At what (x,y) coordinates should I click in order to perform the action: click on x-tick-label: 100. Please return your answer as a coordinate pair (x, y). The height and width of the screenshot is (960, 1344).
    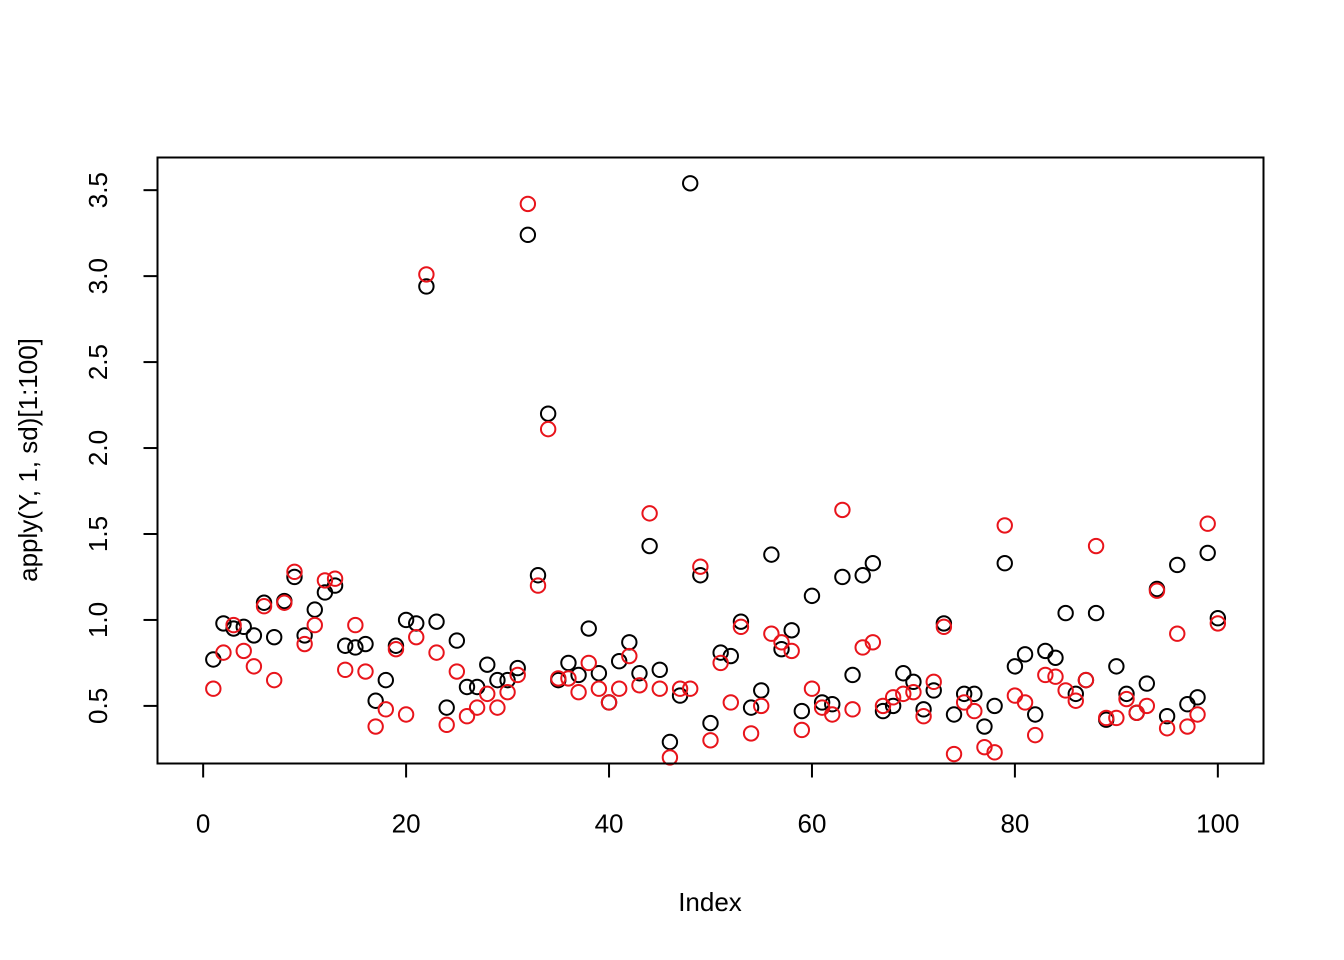
    Looking at the image, I should click on (1217, 824).